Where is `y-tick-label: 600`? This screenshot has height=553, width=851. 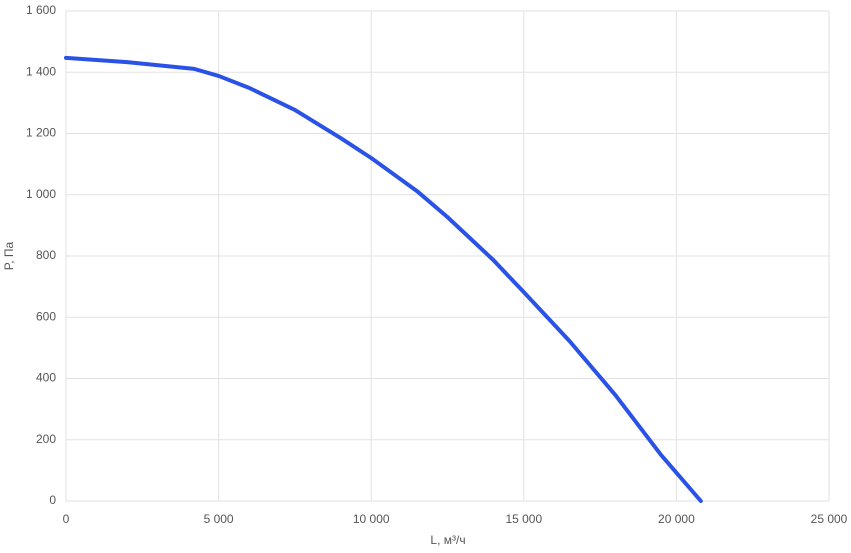
y-tick-label: 600 is located at coordinates (46, 316).